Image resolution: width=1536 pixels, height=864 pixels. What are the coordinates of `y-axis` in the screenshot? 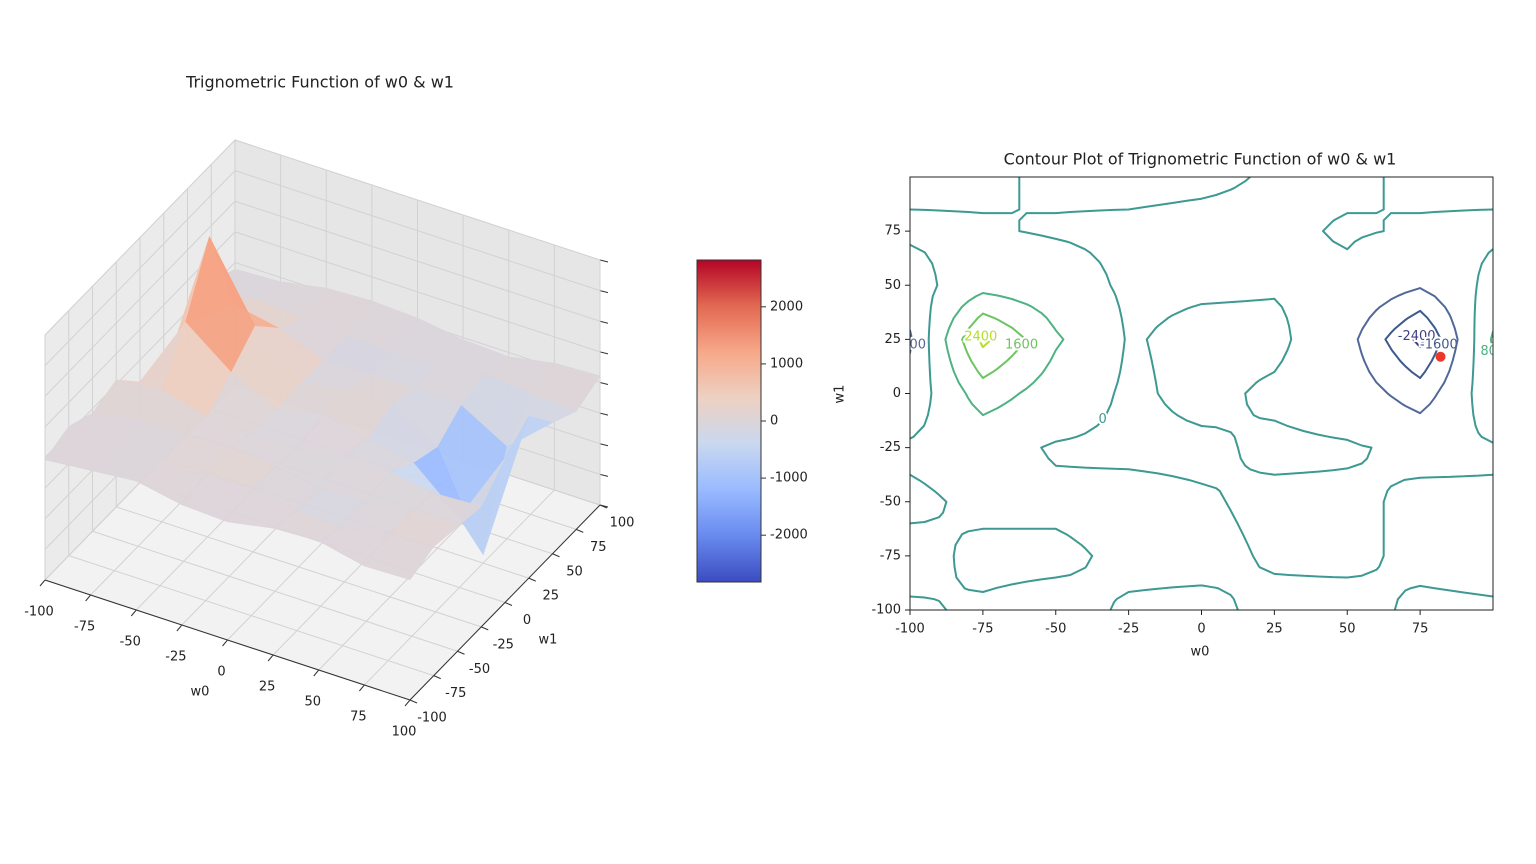 It's located at (505, 602).